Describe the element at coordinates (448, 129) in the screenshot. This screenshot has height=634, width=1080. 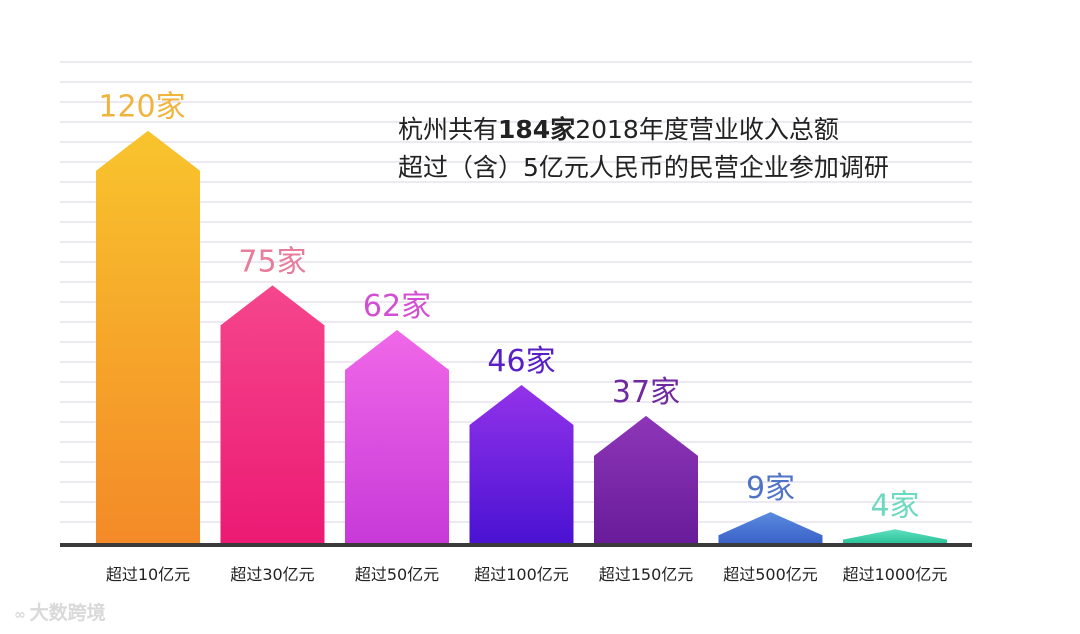
I see `chart-title-prefix: 杭州共有` at that location.